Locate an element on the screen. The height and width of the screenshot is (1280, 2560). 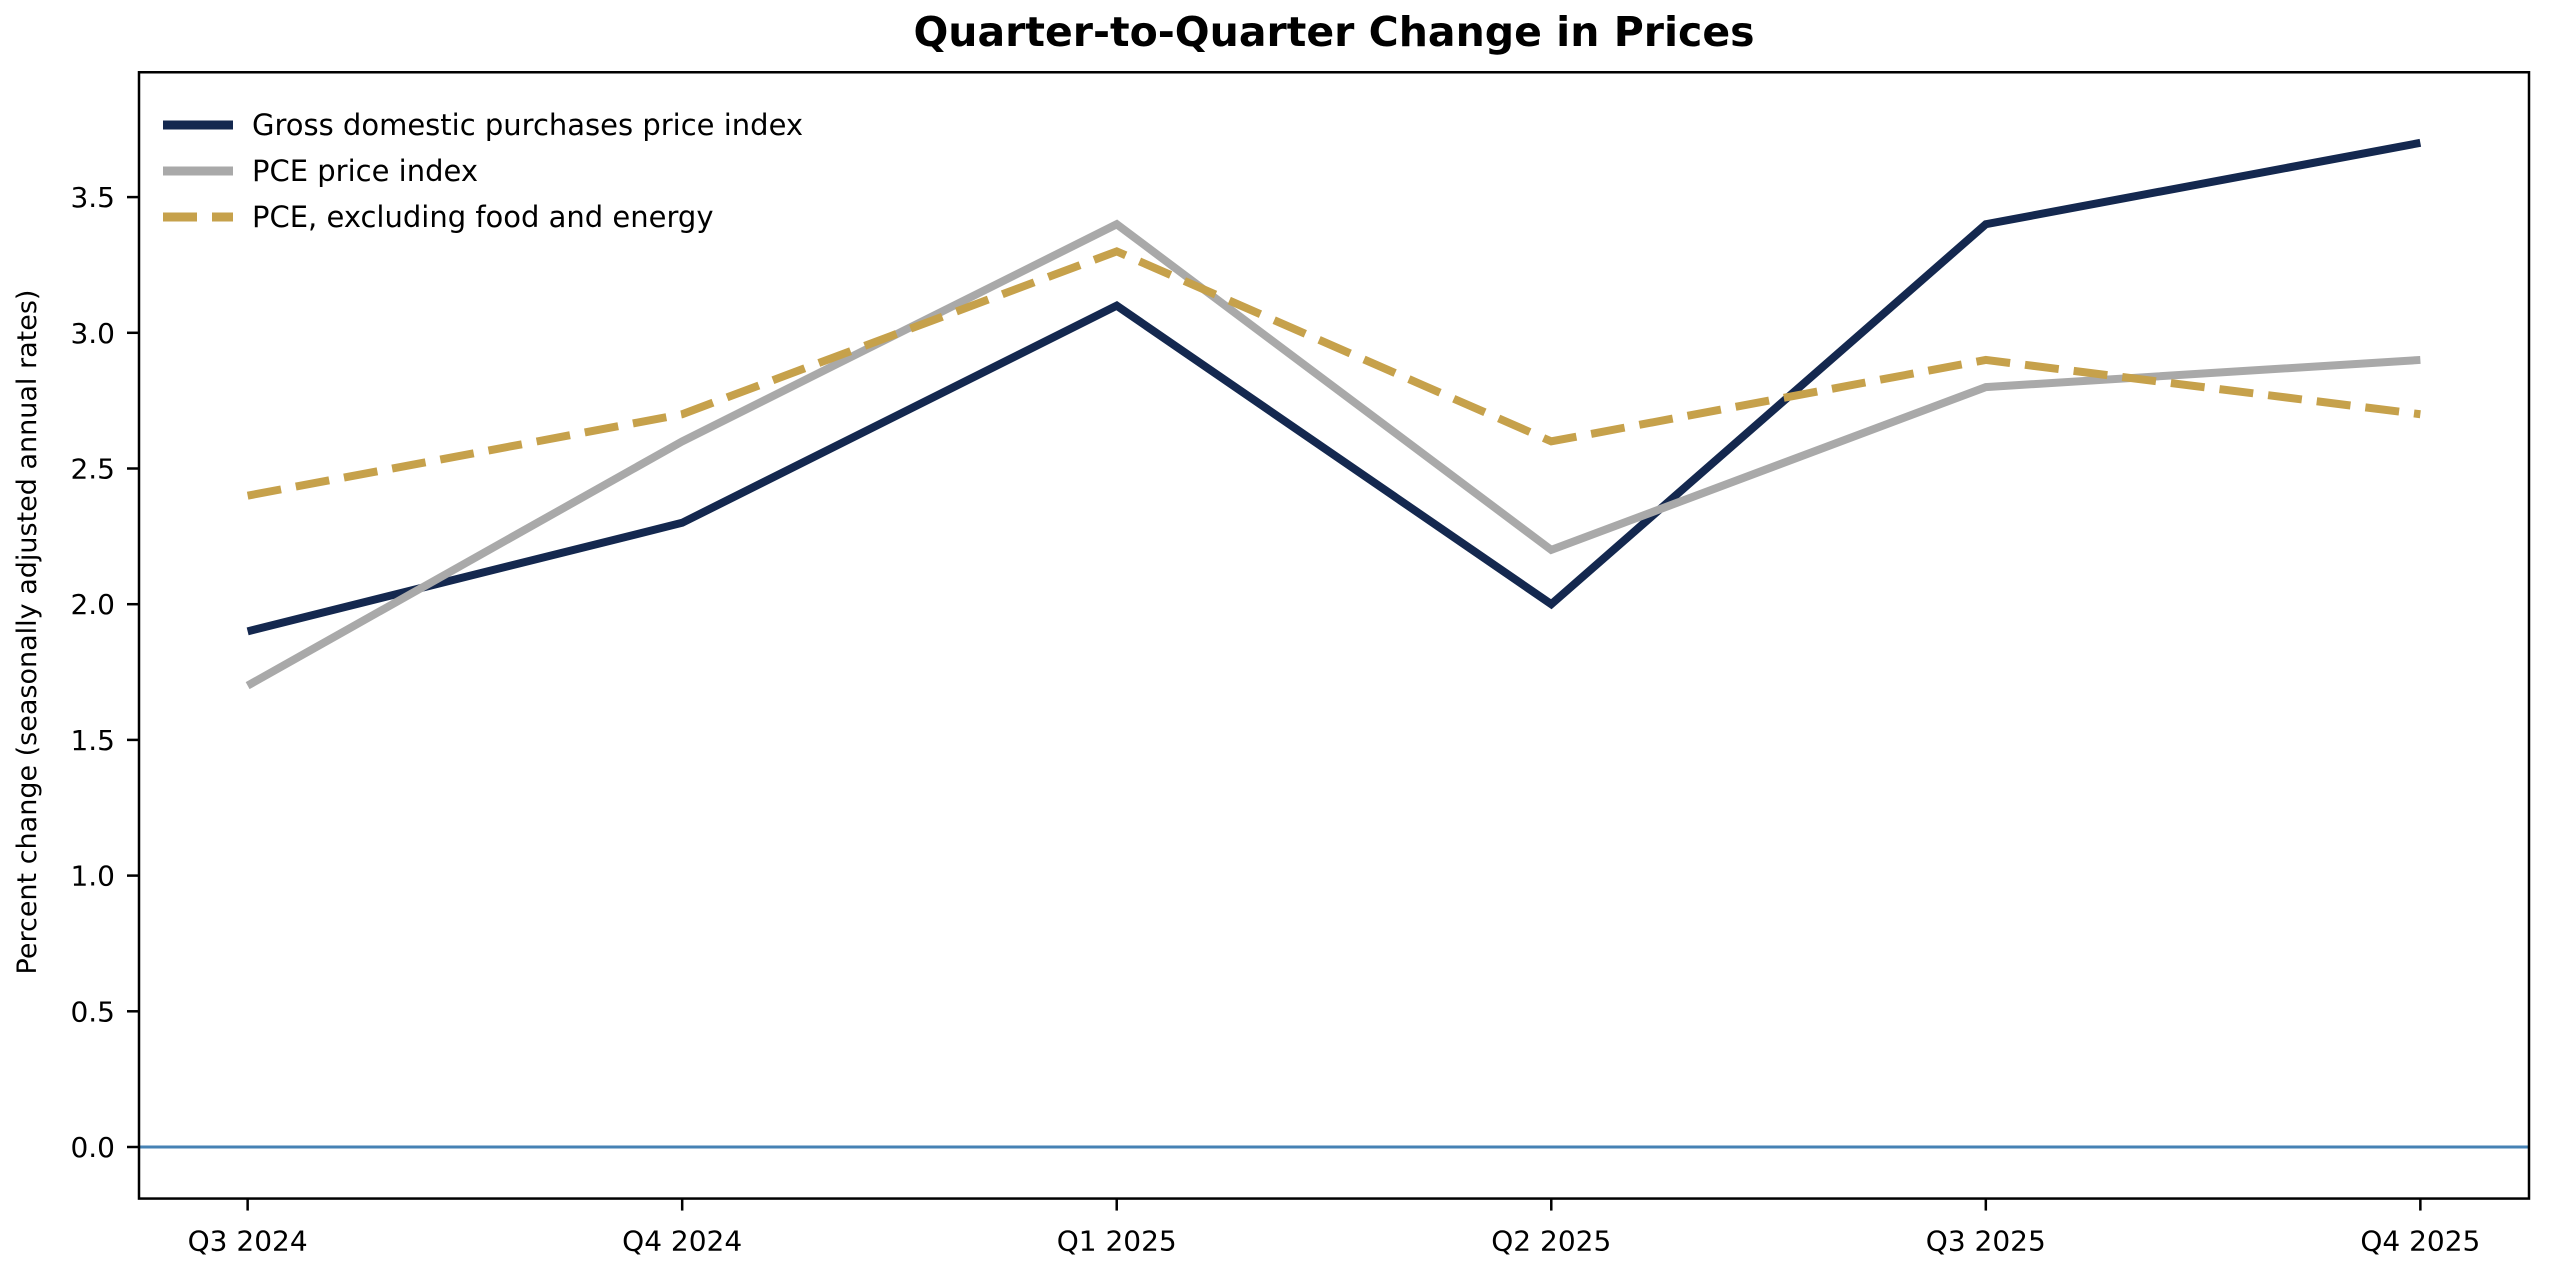
x-tick-label: Q3 2024 is located at coordinates (248, 1241).